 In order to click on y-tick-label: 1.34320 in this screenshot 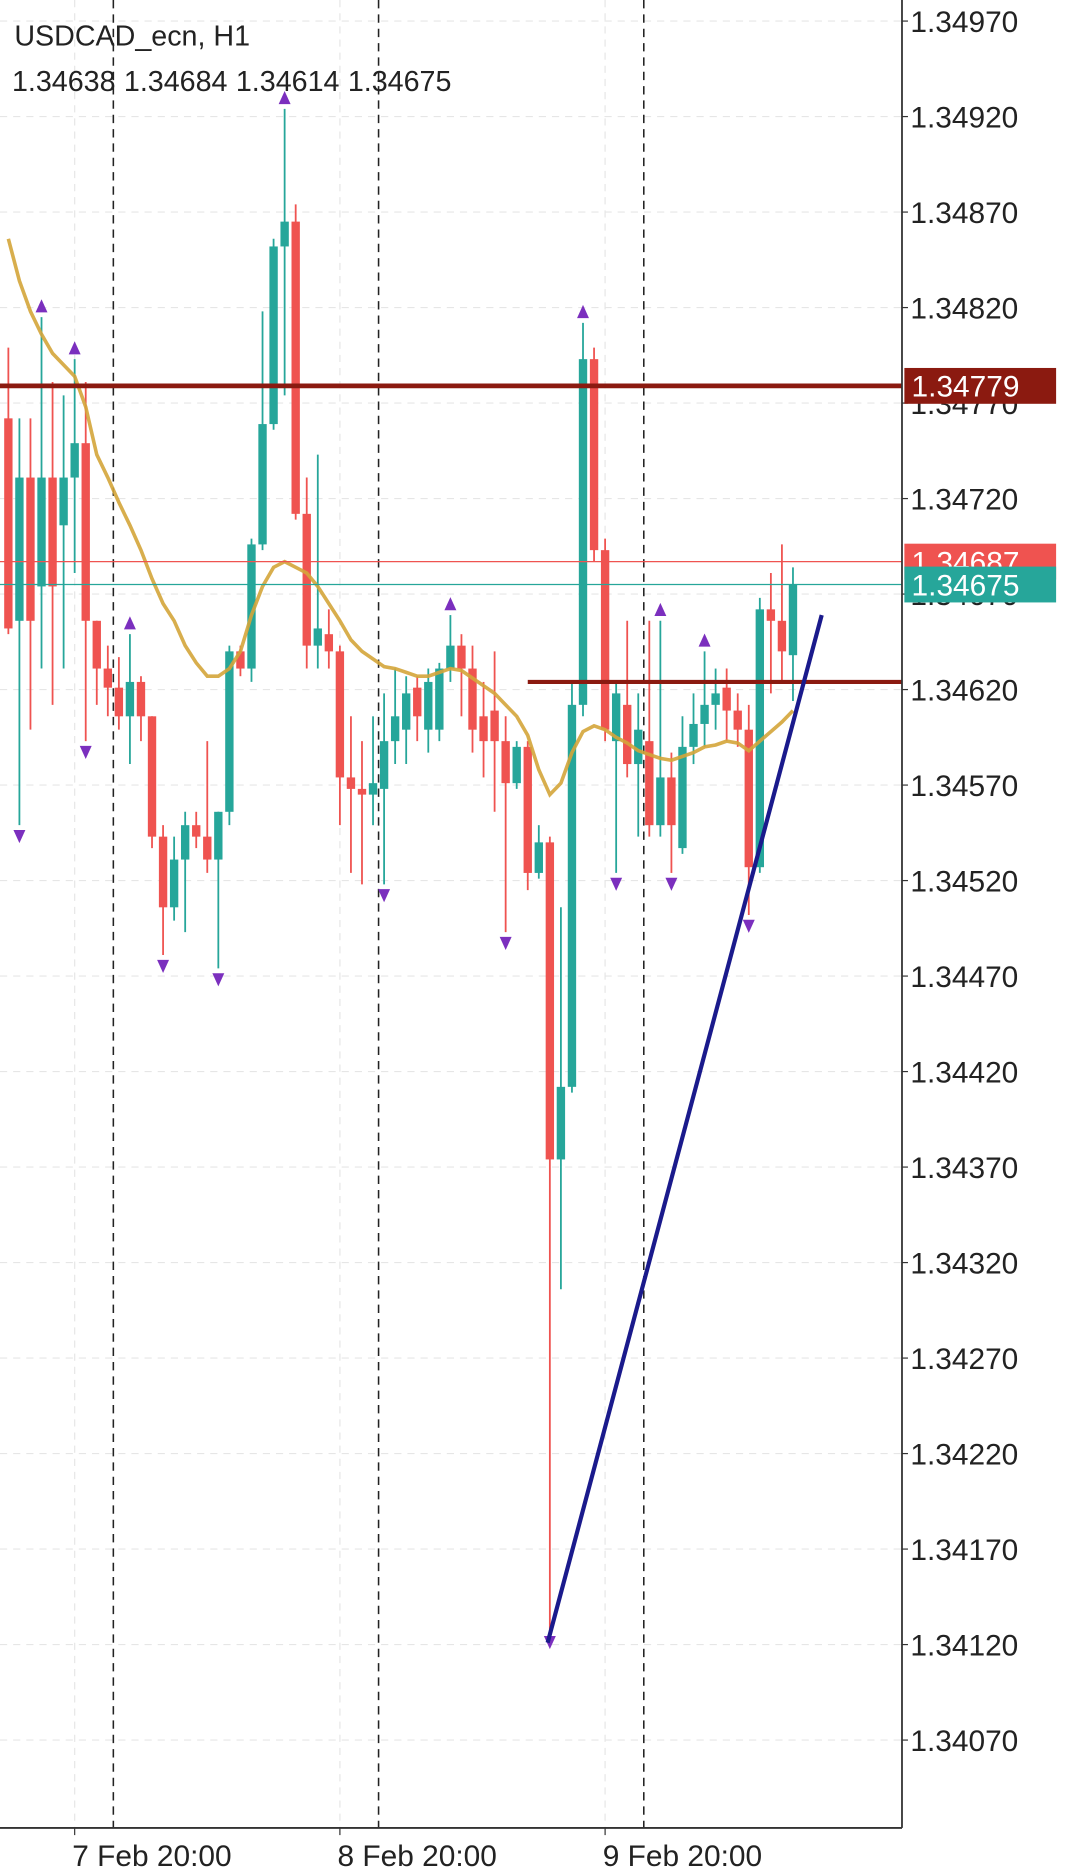, I will do `click(964, 1263)`.